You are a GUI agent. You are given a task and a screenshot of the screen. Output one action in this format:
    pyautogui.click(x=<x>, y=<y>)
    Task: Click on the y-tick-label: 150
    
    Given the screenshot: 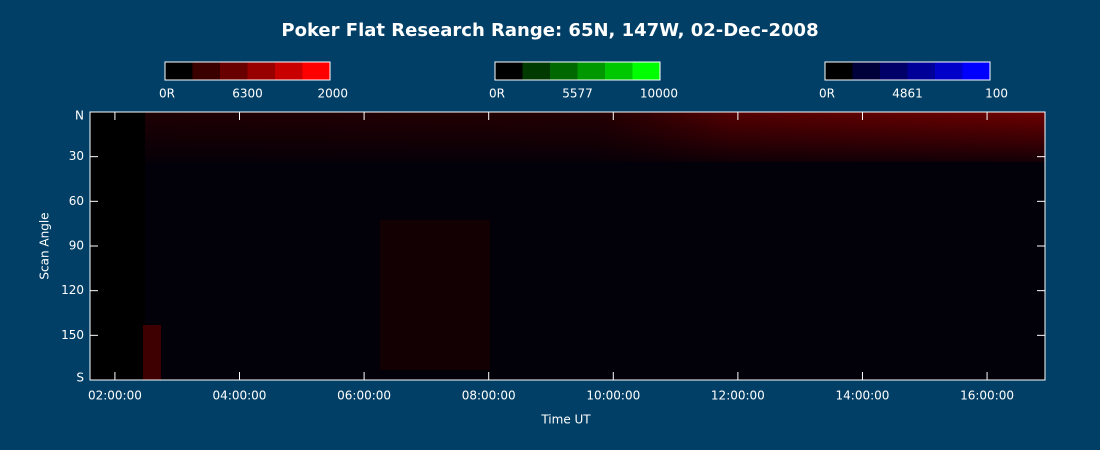 What is the action you would take?
    pyautogui.click(x=72, y=335)
    